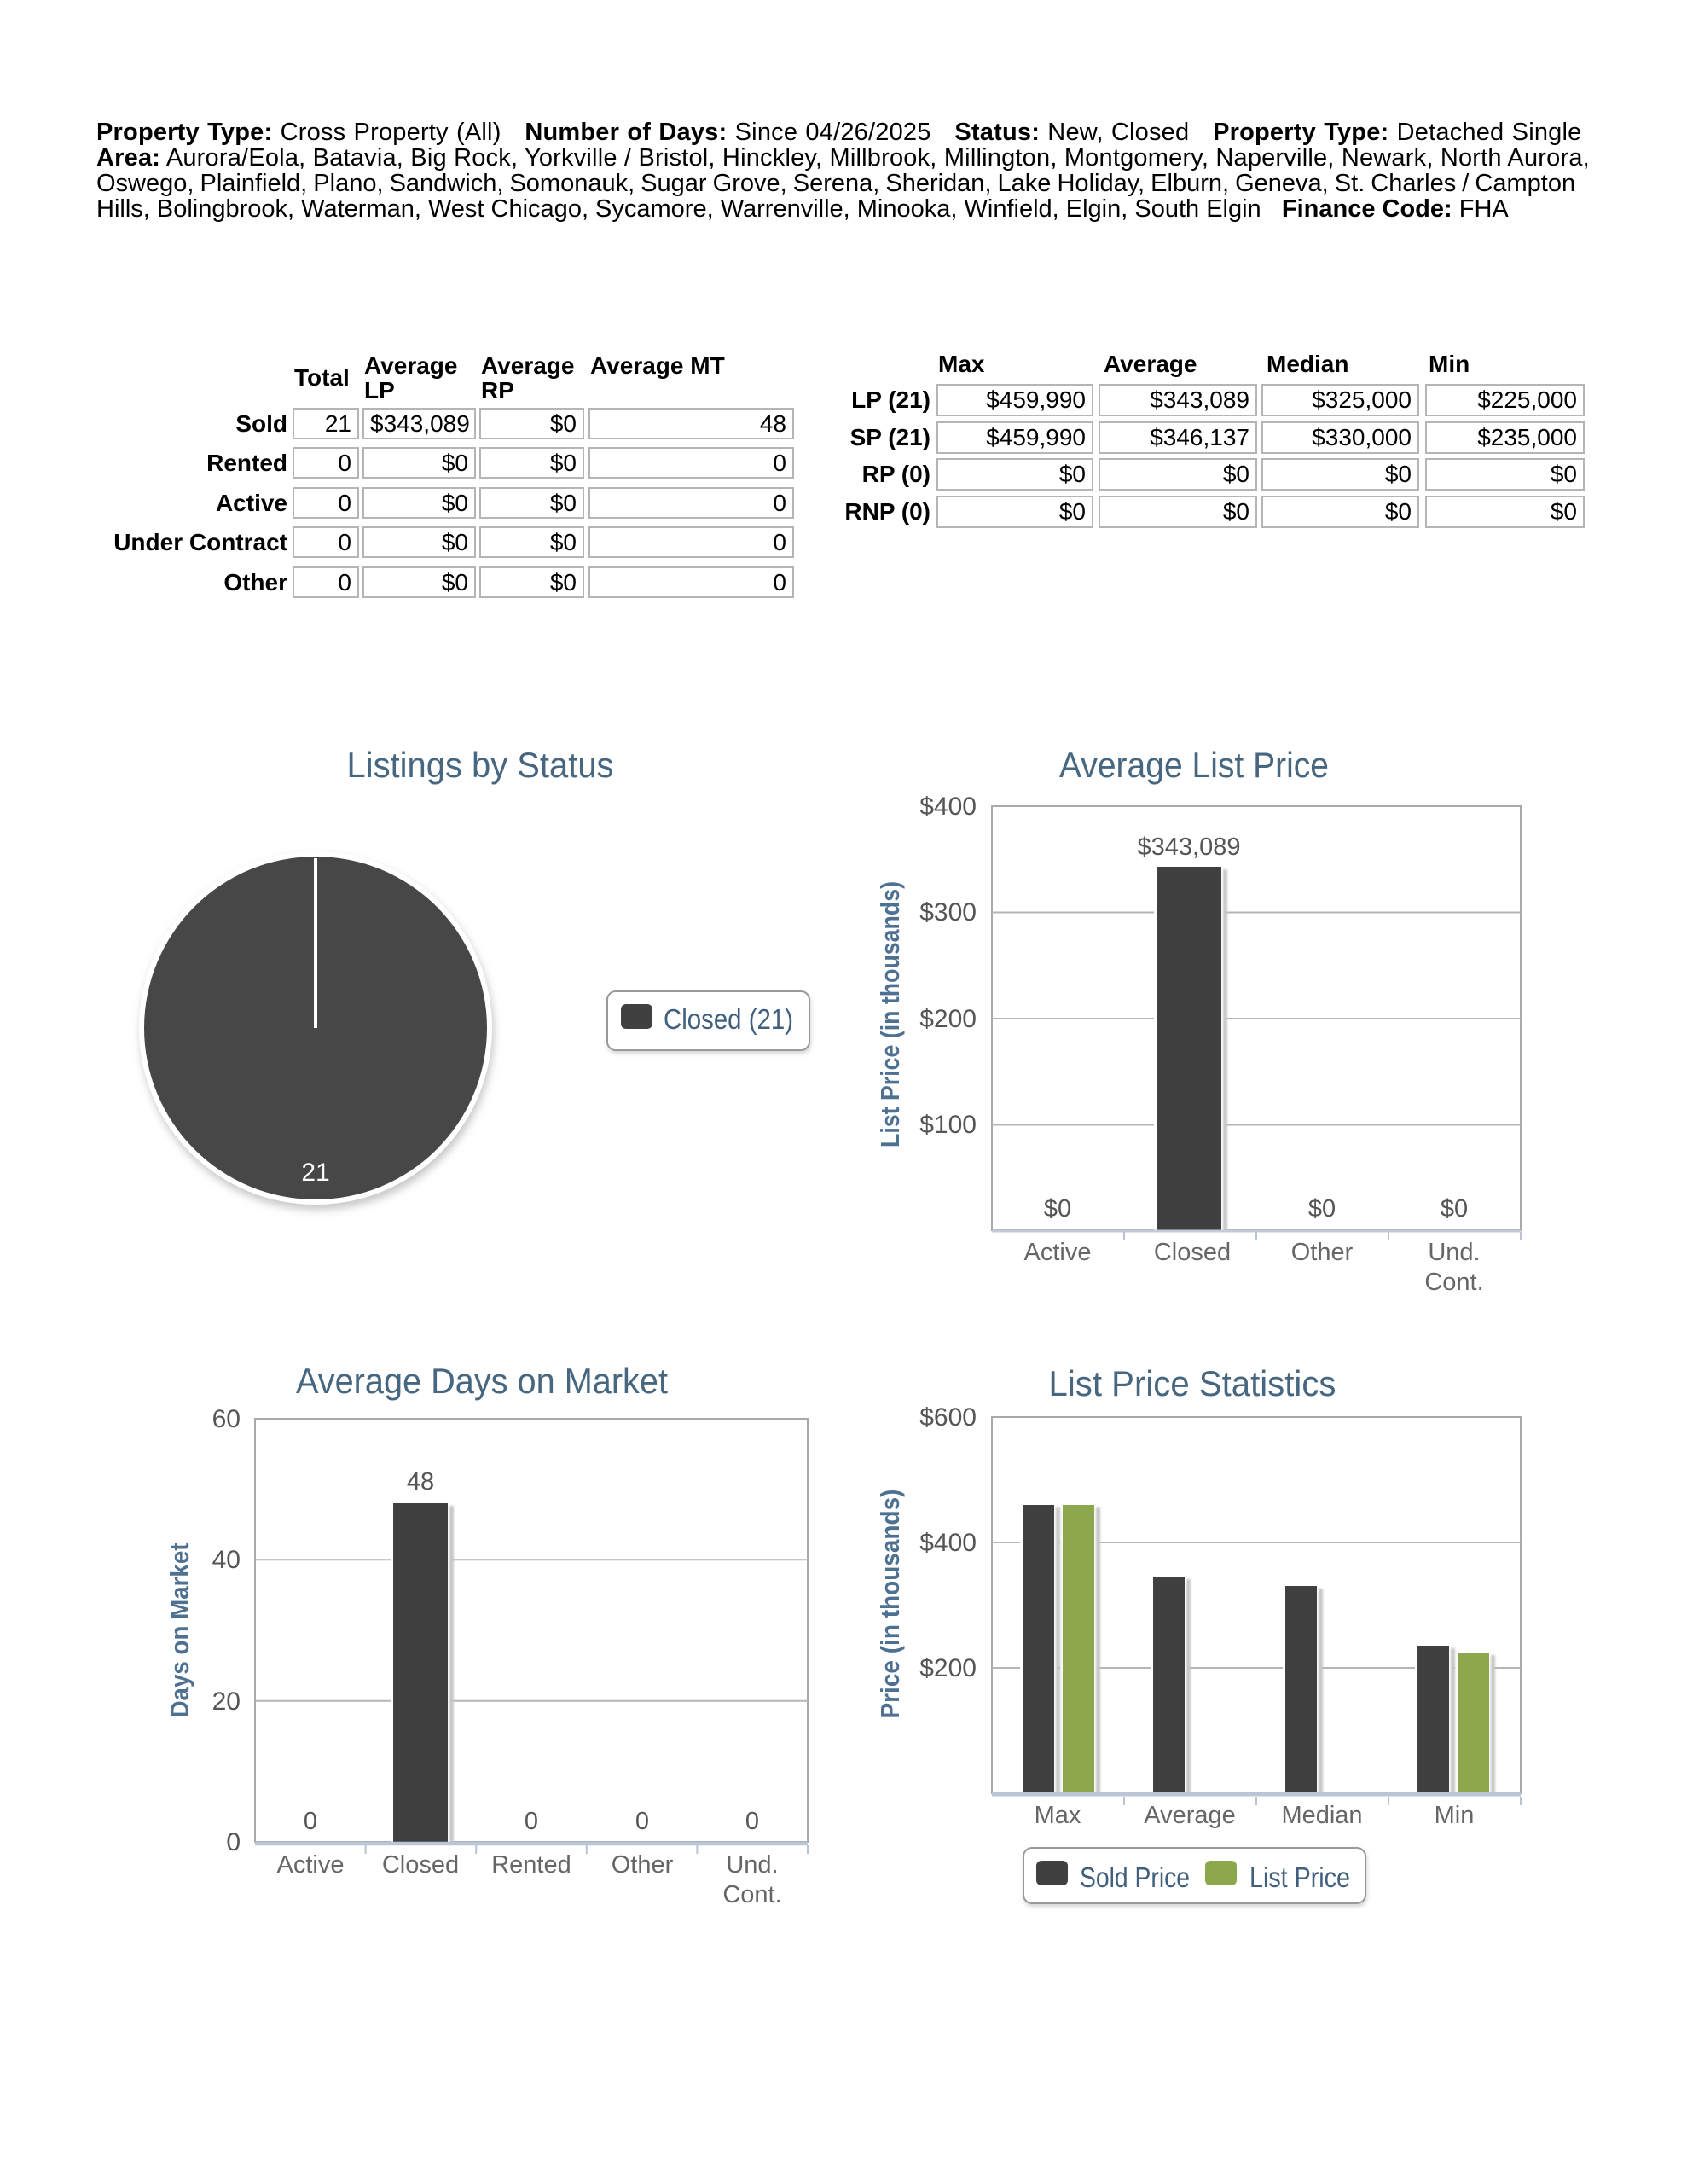  What do you see at coordinates (179, 1631) in the screenshot?
I see `svg-text: Days on Market` at bounding box center [179, 1631].